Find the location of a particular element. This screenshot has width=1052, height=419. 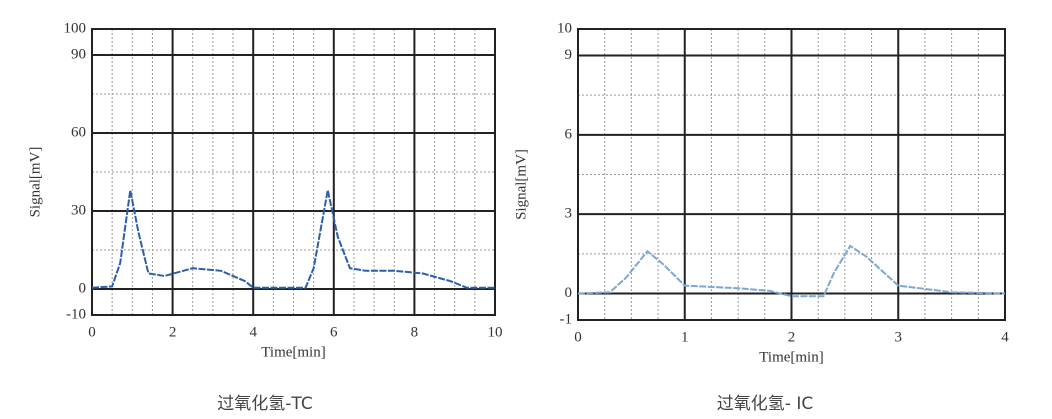

y-tick-label: 90 is located at coordinates (78, 54).